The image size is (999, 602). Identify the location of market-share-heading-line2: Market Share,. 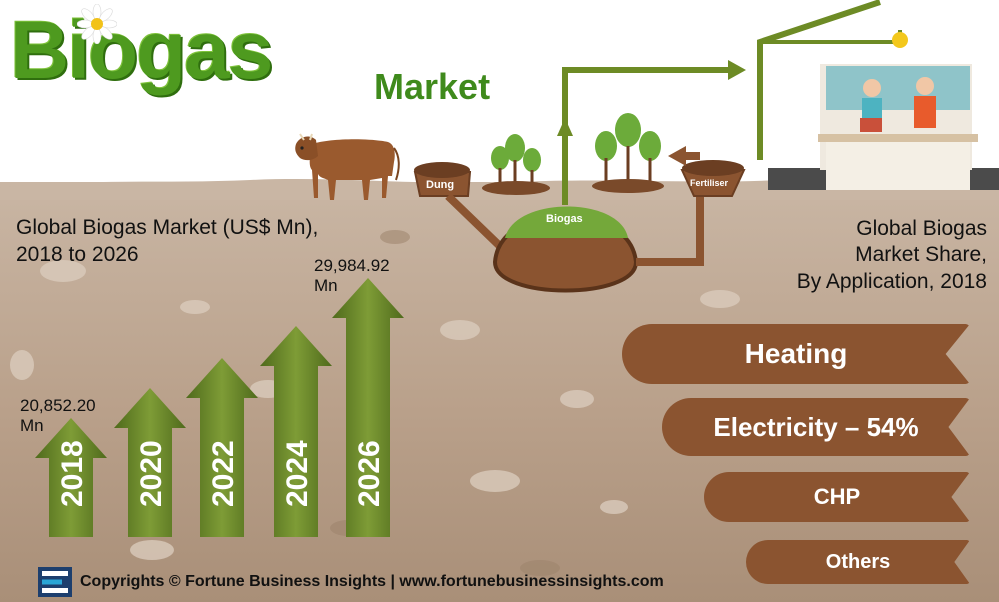
(921, 255).